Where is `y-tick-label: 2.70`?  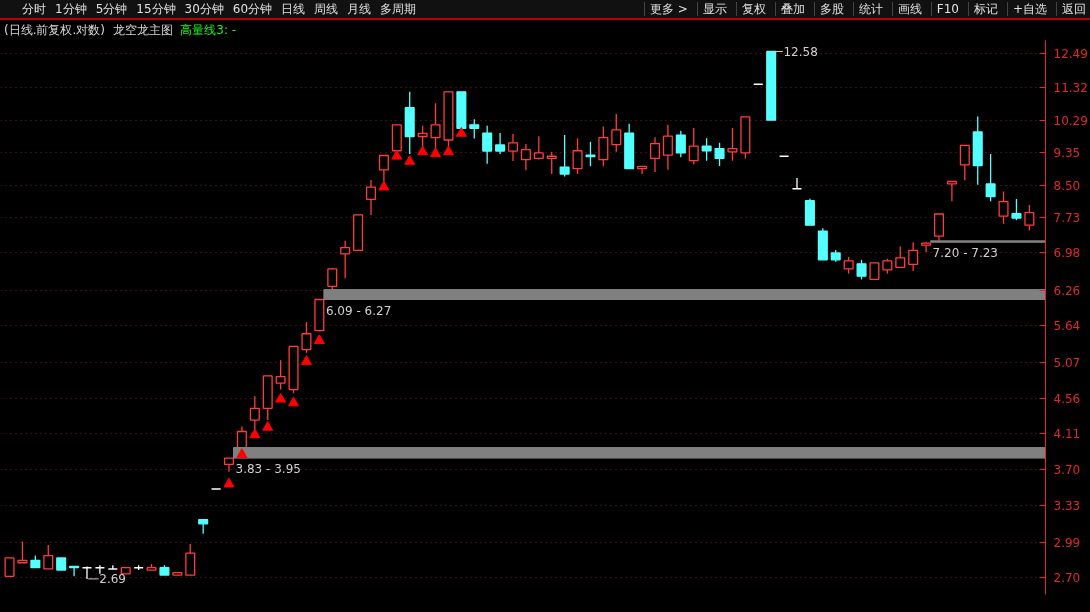 y-tick-label: 2.70 is located at coordinates (1067, 578).